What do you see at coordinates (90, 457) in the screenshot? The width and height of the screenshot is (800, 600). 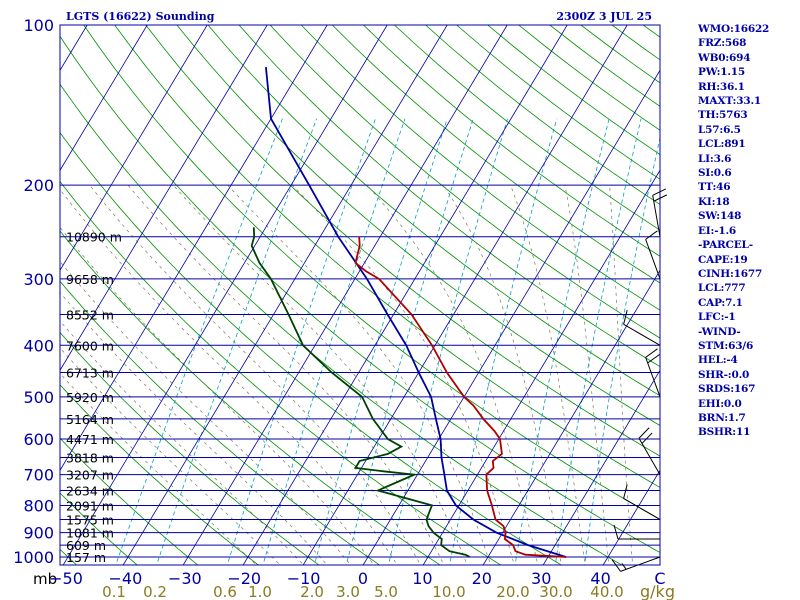 I see `height-label: 3818 m` at bounding box center [90, 457].